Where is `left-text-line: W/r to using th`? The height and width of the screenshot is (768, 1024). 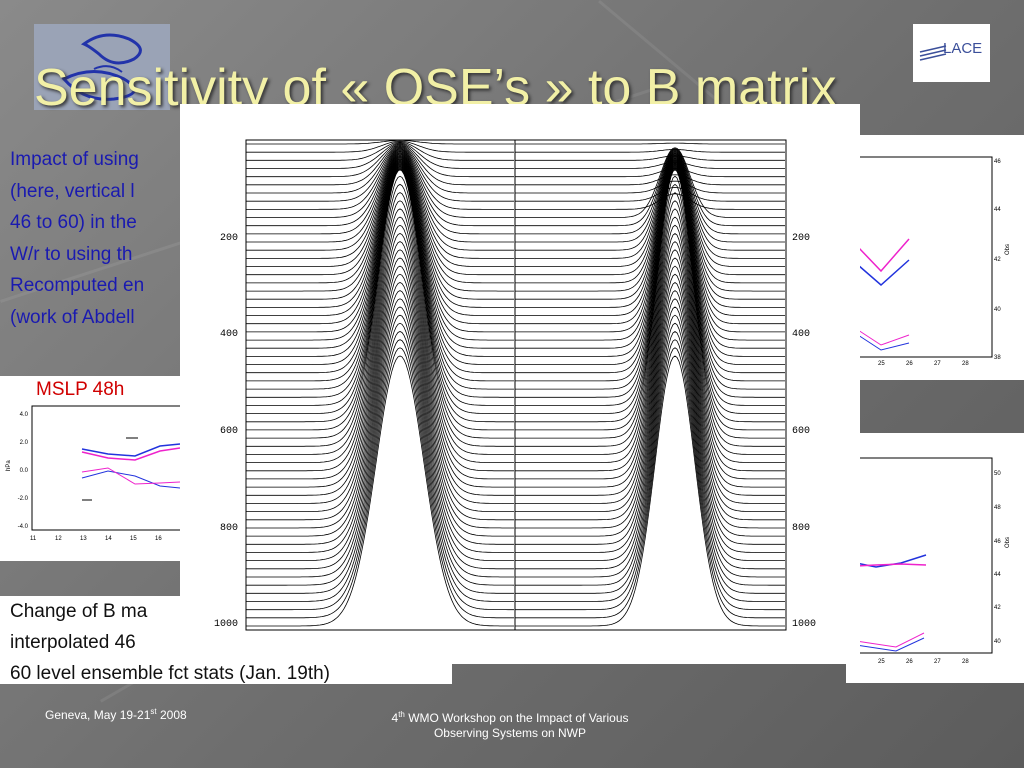
left-text-line: W/r to using th is located at coordinates (71, 254).